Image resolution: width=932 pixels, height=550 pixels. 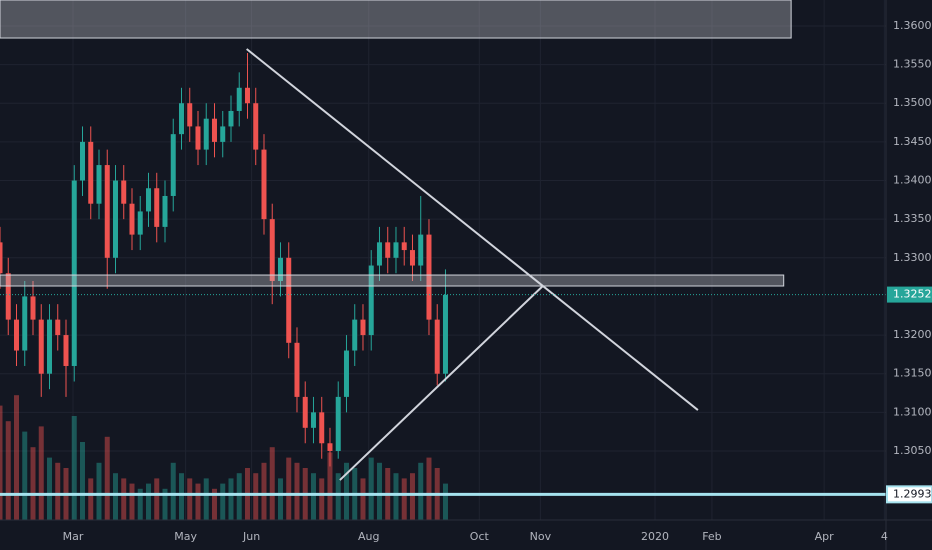 What do you see at coordinates (541, 536) in the screenshot?
I see `x-tick-label: Nov` at bounding box center [541, 536].